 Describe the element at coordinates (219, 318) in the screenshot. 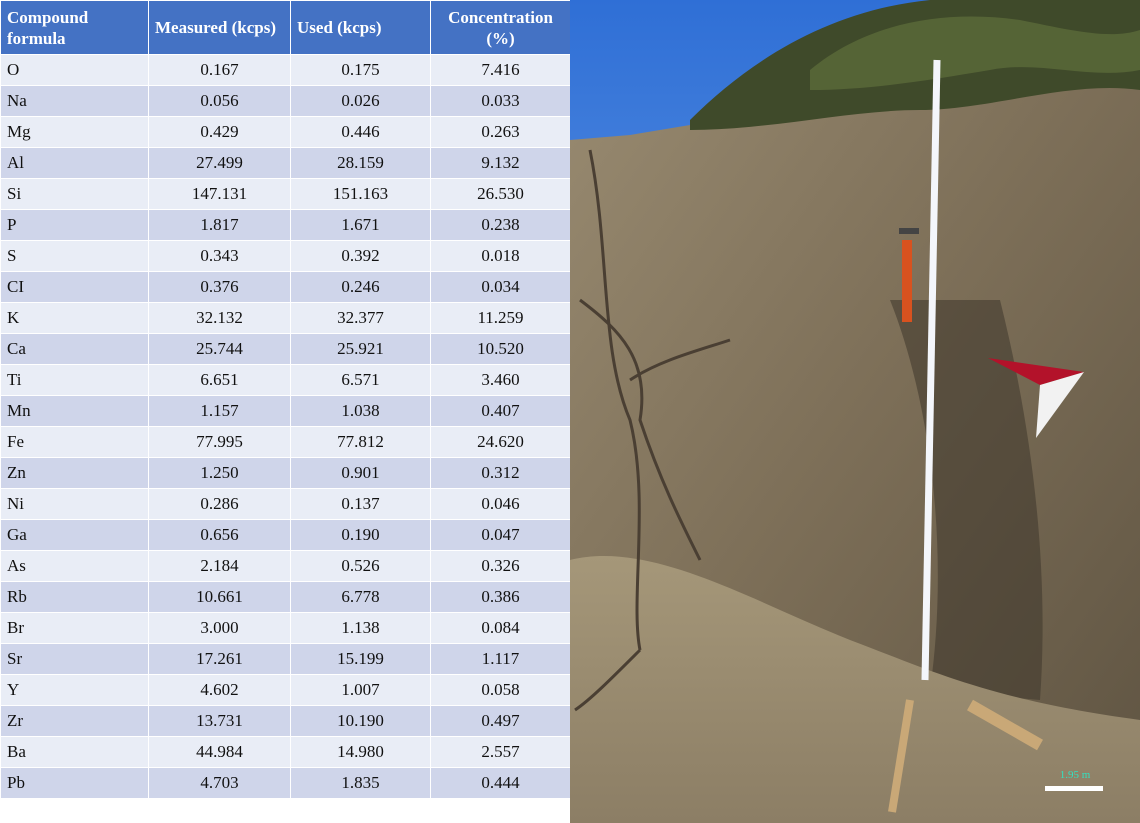

I see `value-cell: 32.132` at that location.